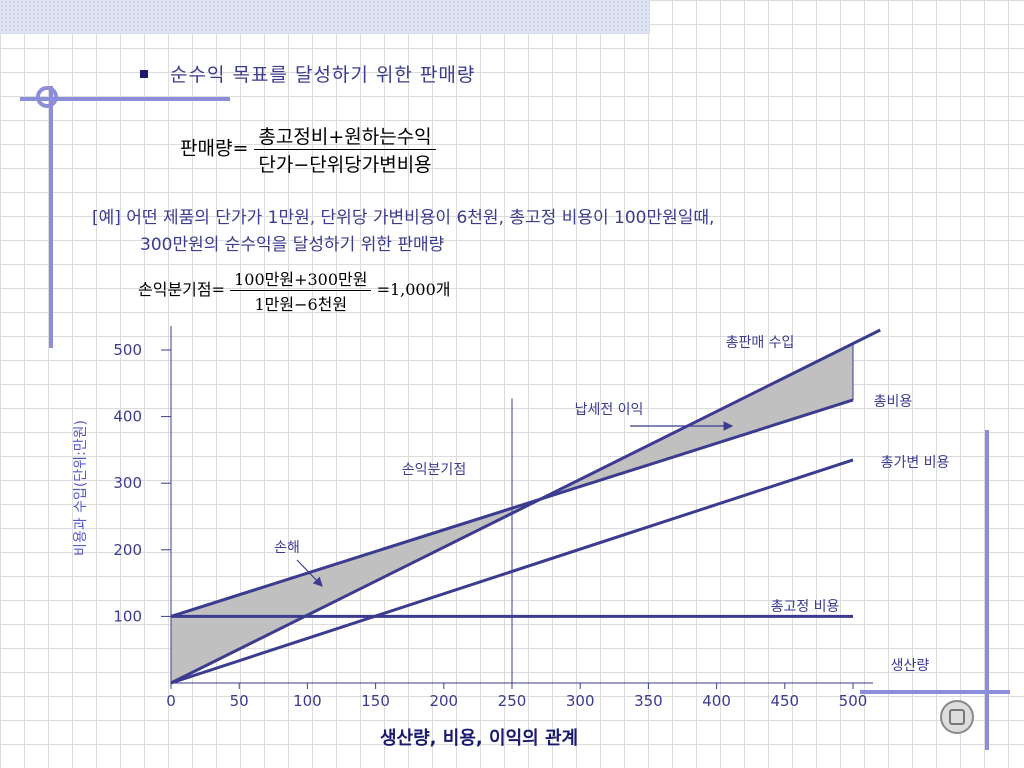  What do you see at coordinates (434, 470) in the screenshot?
I see `breakeven-label: 손익분기점` at bounding box center [434, 470].